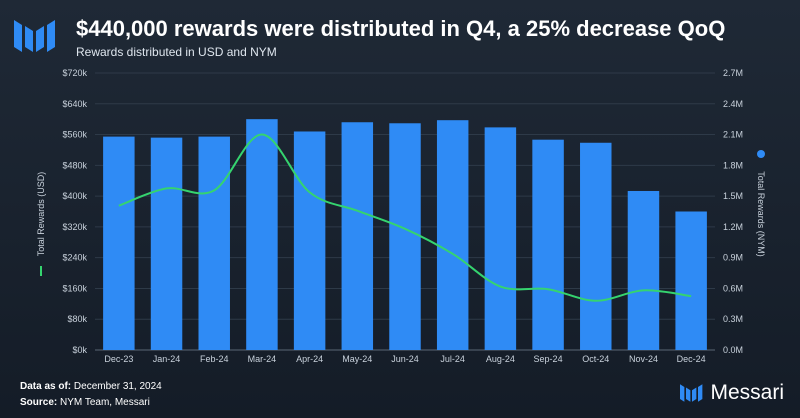 The image size is (800, 418). I want to click on x-tick-label: Sep-24, so click(548, 359).